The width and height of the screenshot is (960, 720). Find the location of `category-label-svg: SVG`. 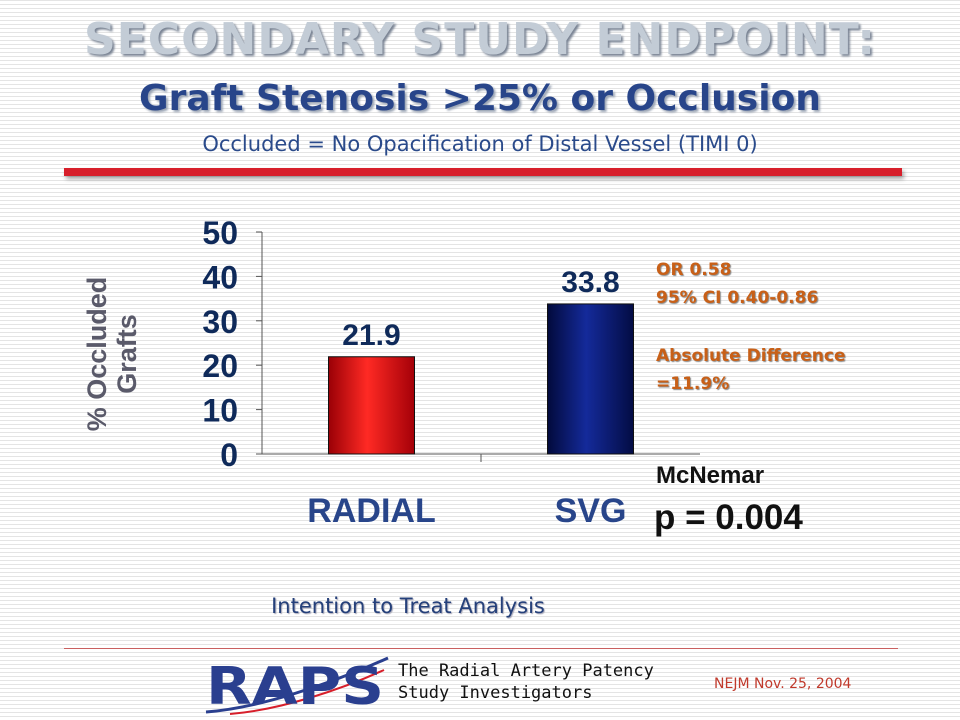

category-label-svg: SVG is located at coordinates (591, 511).